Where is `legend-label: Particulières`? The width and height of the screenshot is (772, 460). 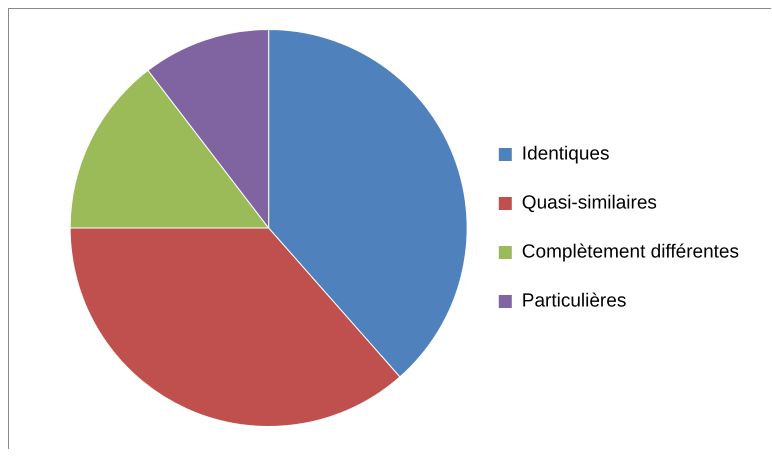 legend-label: Particulières is located at coordinates (574, 301).